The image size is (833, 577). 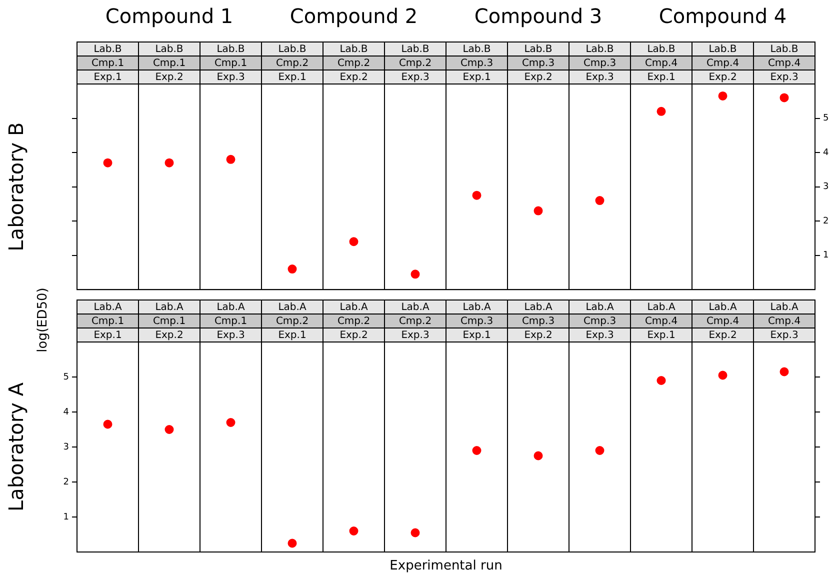 I want to click on y-tick-label: 4, so click(x=66, y=412).